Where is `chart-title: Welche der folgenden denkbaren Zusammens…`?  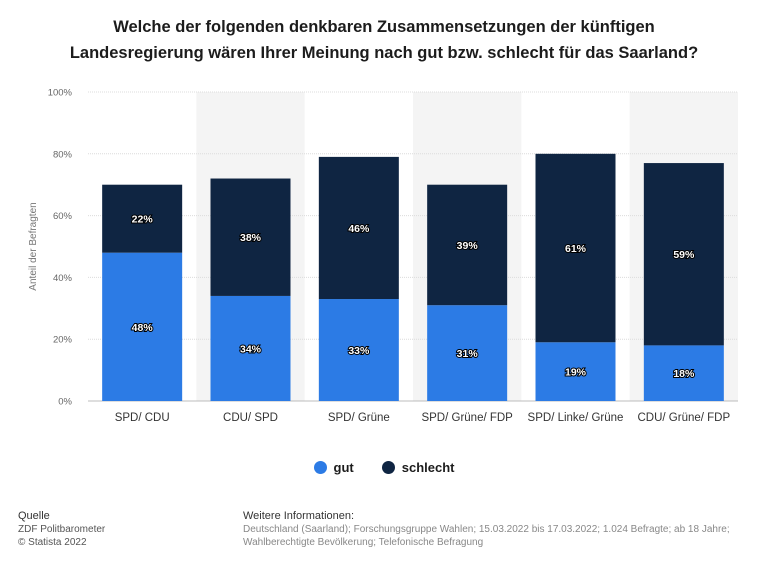 chart-title: Welche der folgenden denkbaren Zusammens… is located at coordinates (384, 40).